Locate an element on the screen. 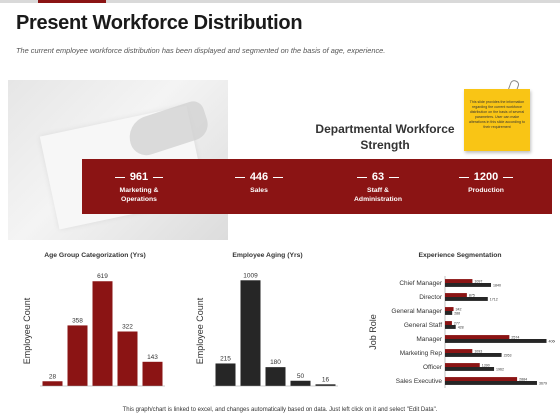 Image resolution: width=560 pixels, height=420 pixels. data-label: 875 is located at coordinates (472, 296).